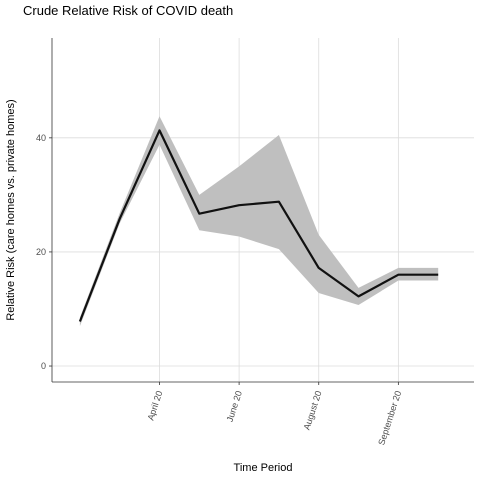  I want to click on x-axis-label: Time Period, so click(263, 468).